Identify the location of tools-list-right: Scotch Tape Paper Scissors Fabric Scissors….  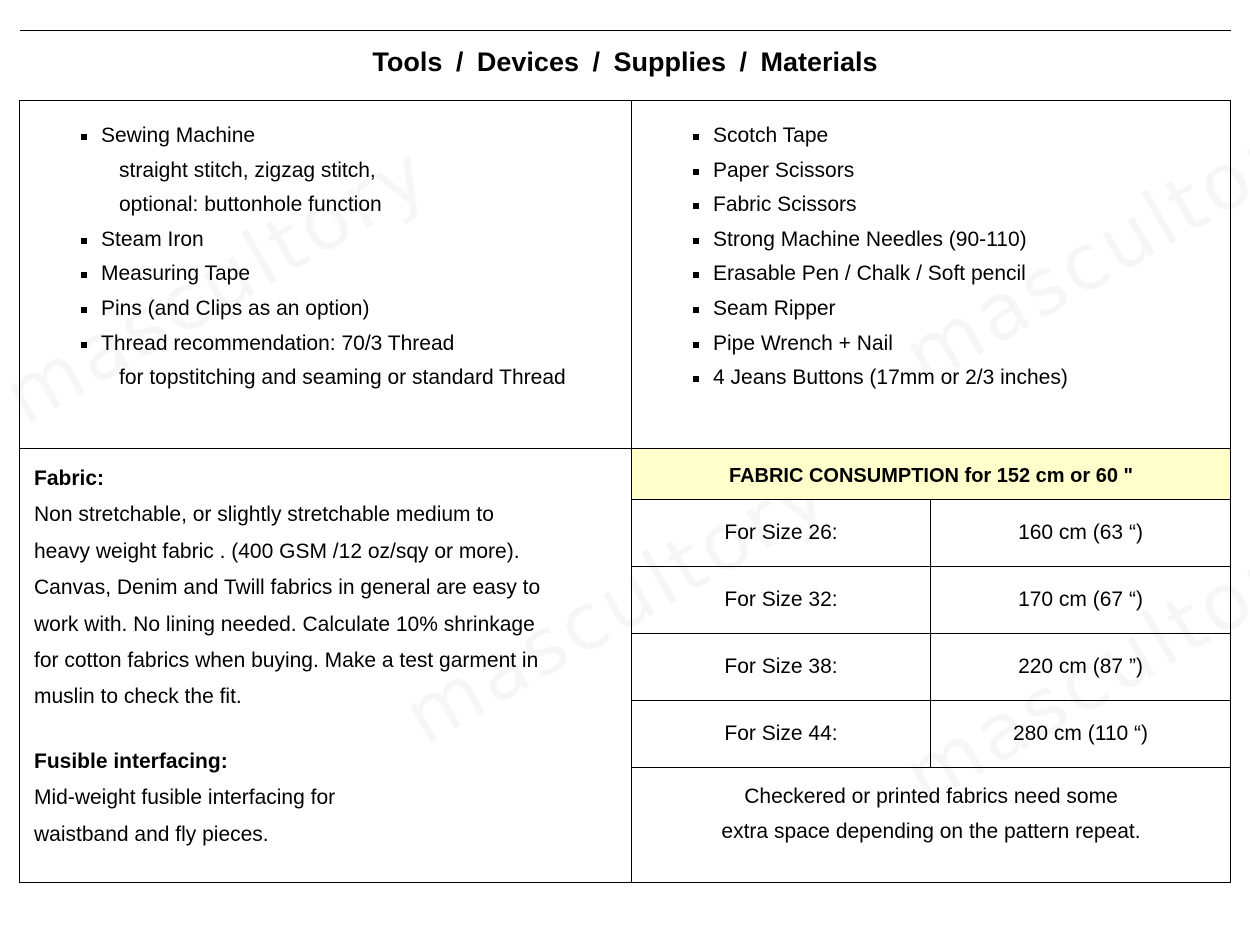
(880, 257).